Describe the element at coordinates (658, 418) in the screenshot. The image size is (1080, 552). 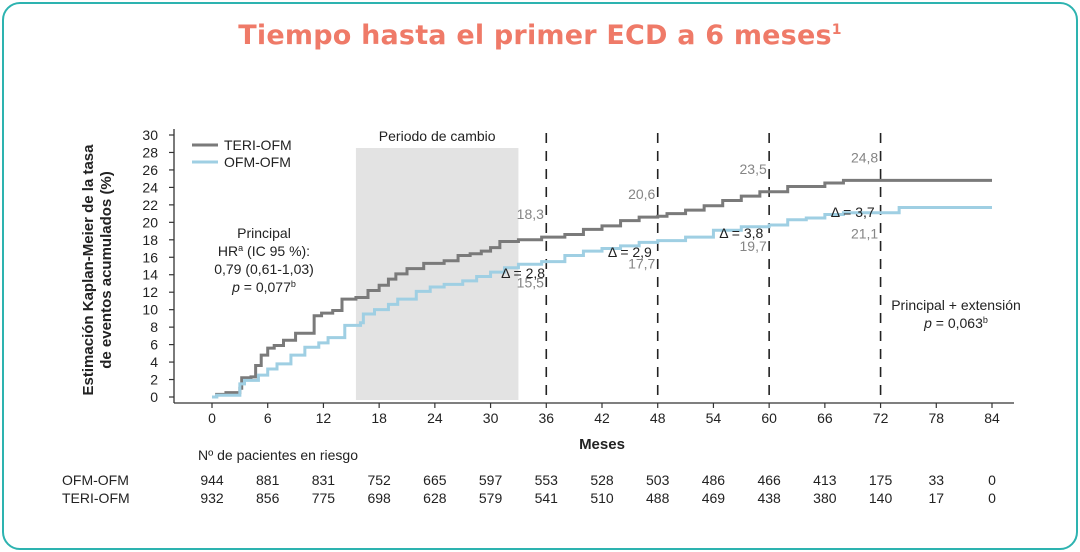
I see `x-tick-label-48: 48` at that location.